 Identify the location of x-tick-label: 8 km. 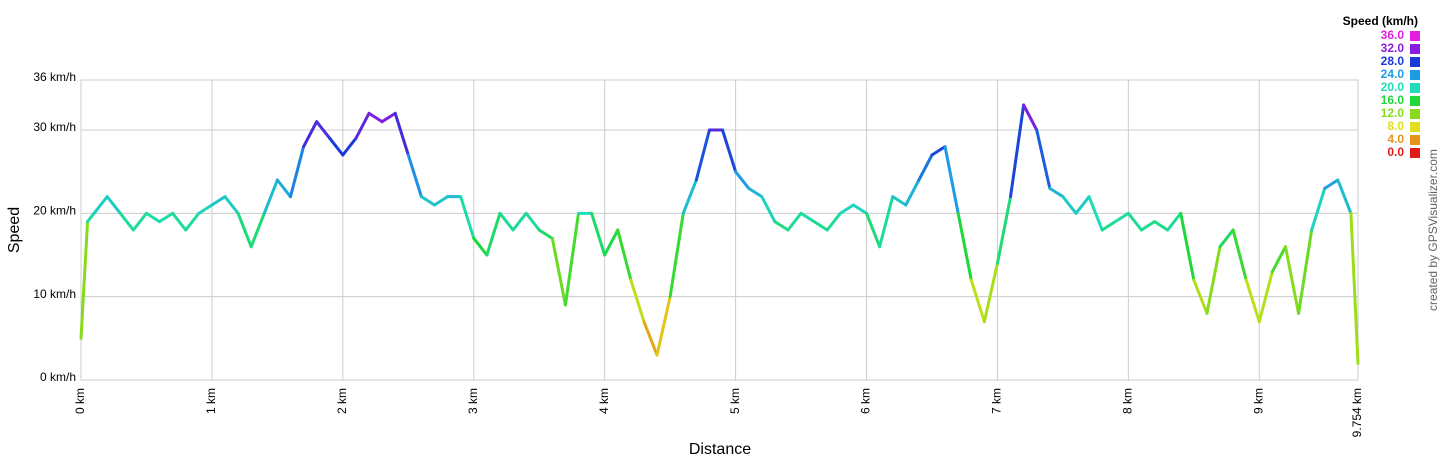
(1128, 401).